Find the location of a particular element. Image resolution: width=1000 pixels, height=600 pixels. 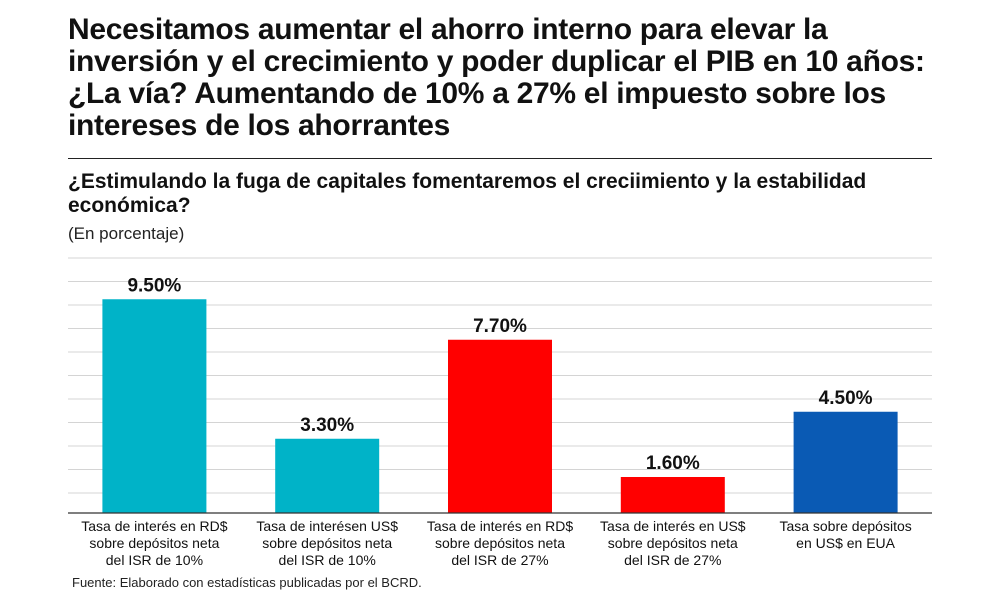

data-label: 4.50% is located at coordinates (846, 398).